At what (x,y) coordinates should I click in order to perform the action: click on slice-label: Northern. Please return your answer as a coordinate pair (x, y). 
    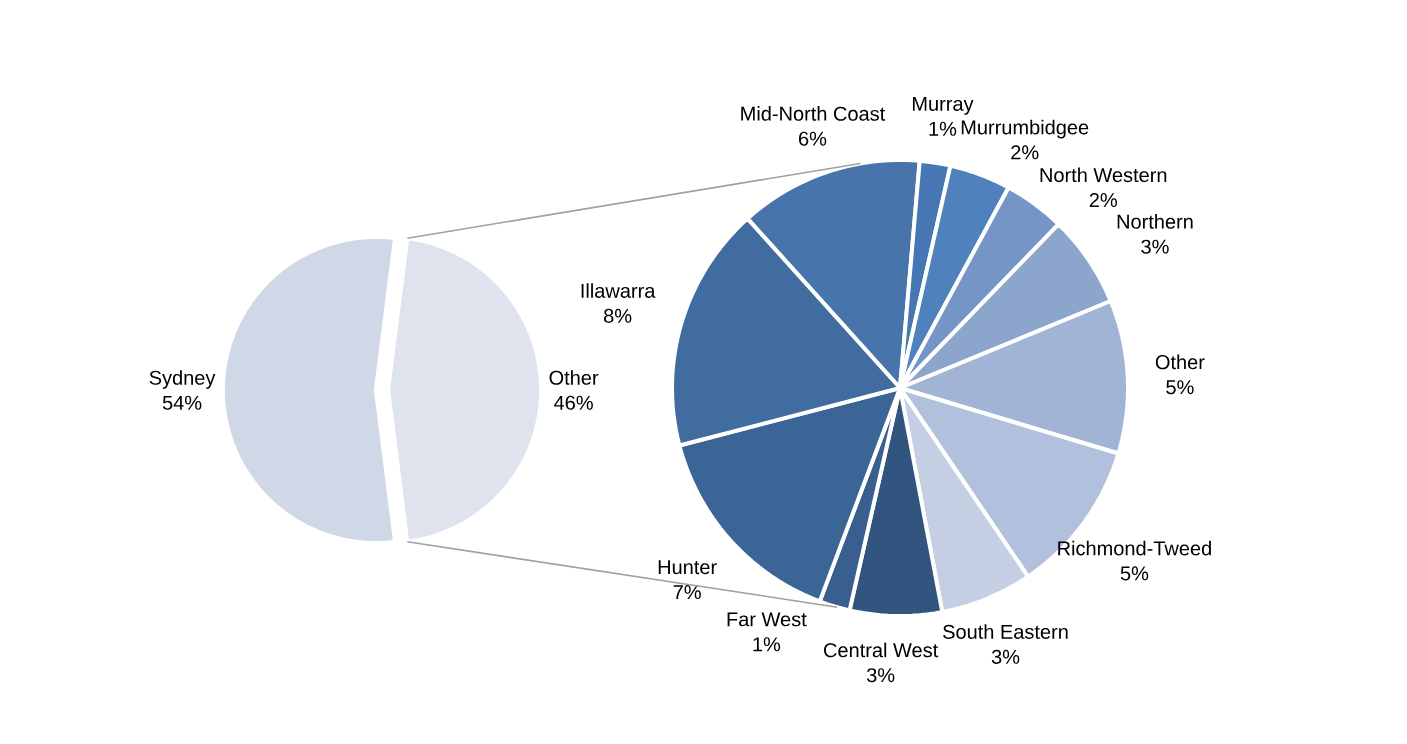
    Looking at the image, I should click on (1155, 221).